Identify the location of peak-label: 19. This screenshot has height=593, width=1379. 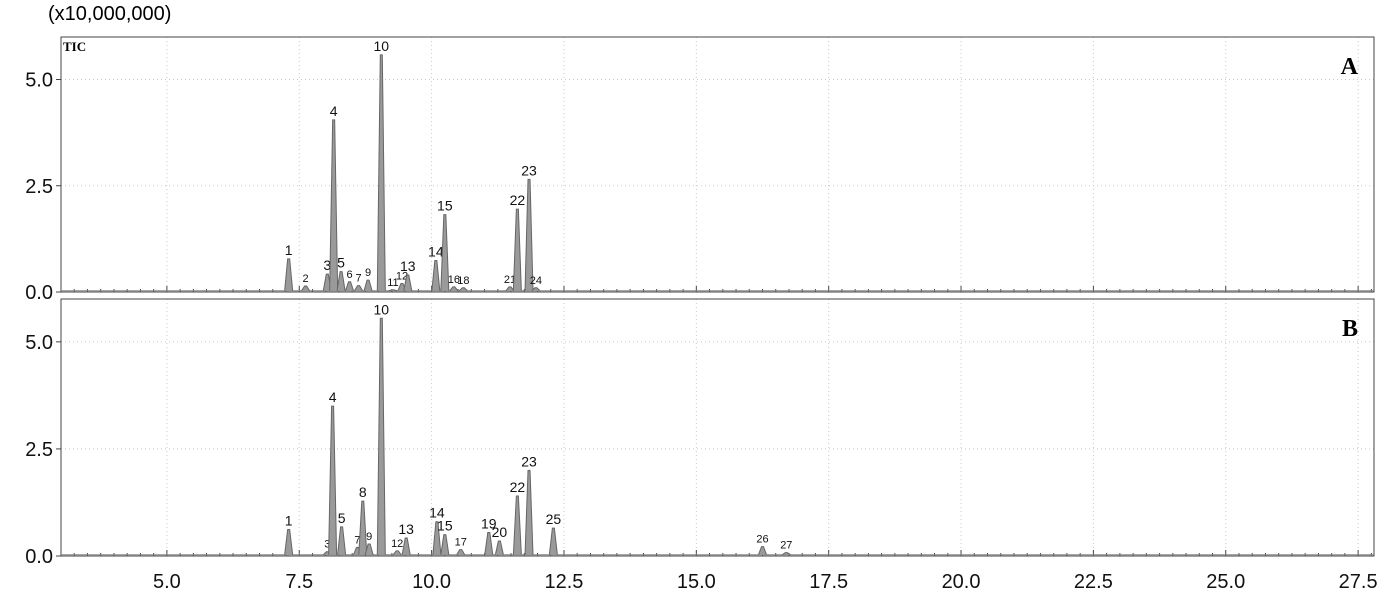
(489, 523).